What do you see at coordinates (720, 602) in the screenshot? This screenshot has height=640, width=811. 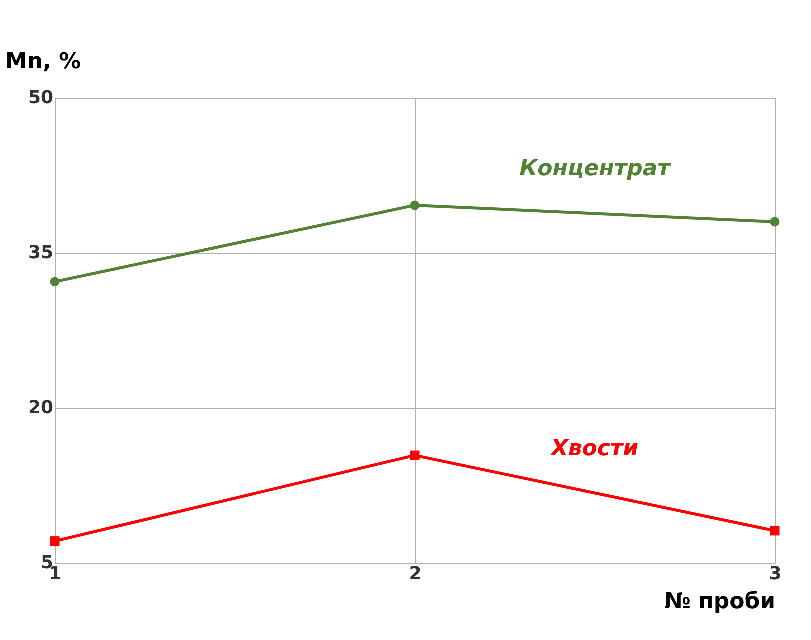 I see `x-axis-title: № проби` at bounding box center [720, 602].